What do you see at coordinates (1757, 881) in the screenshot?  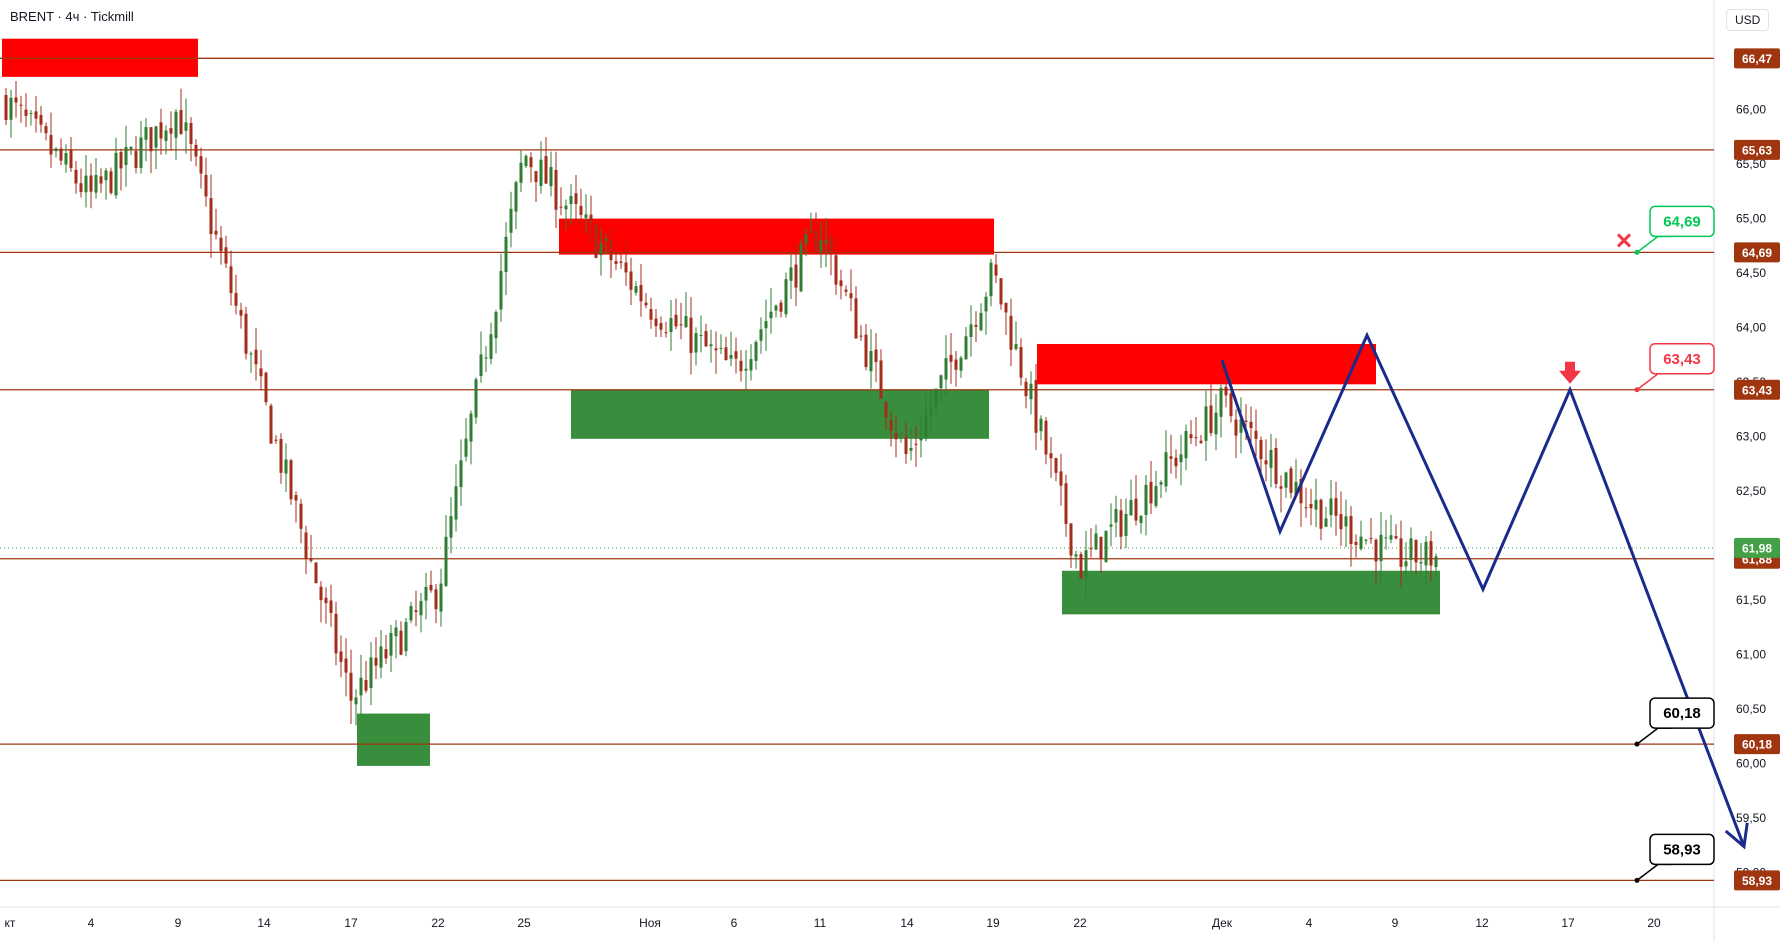 I see `level-price-label: 58,93` at bounding box center [1757, 881].